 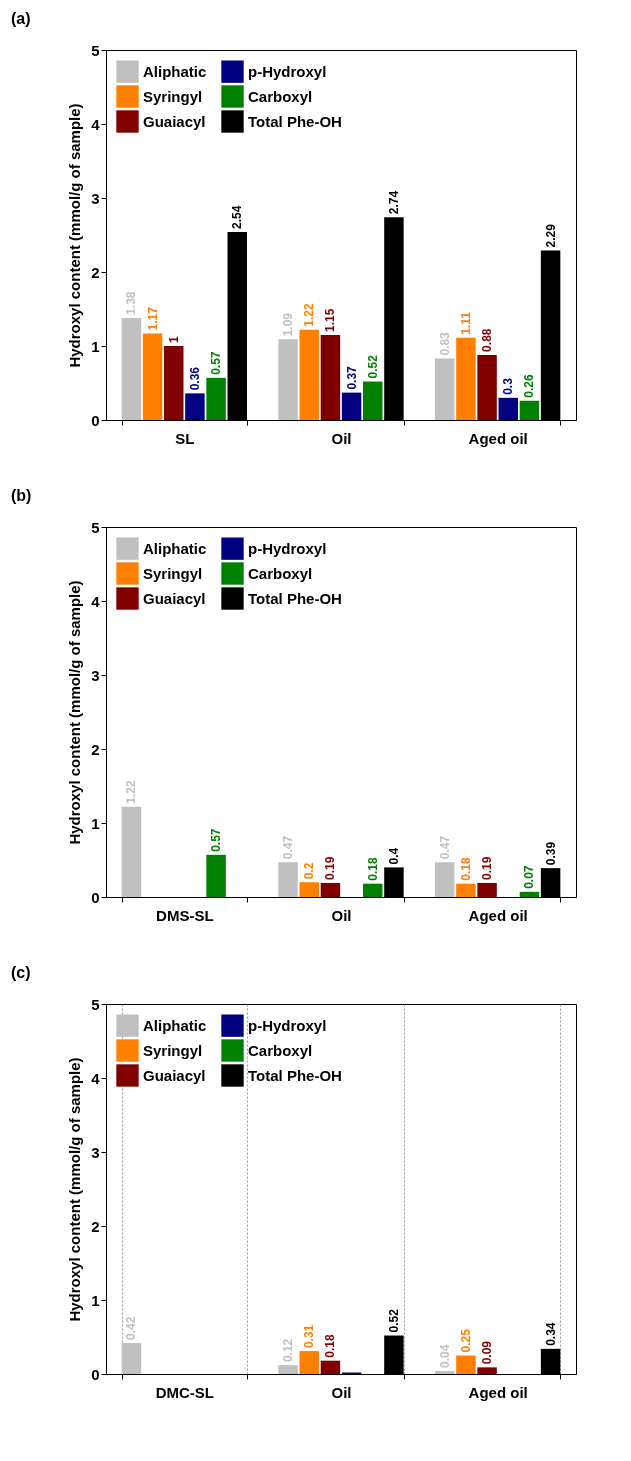 I want to click on data-label: 0.37, so click(x=351, y=377).